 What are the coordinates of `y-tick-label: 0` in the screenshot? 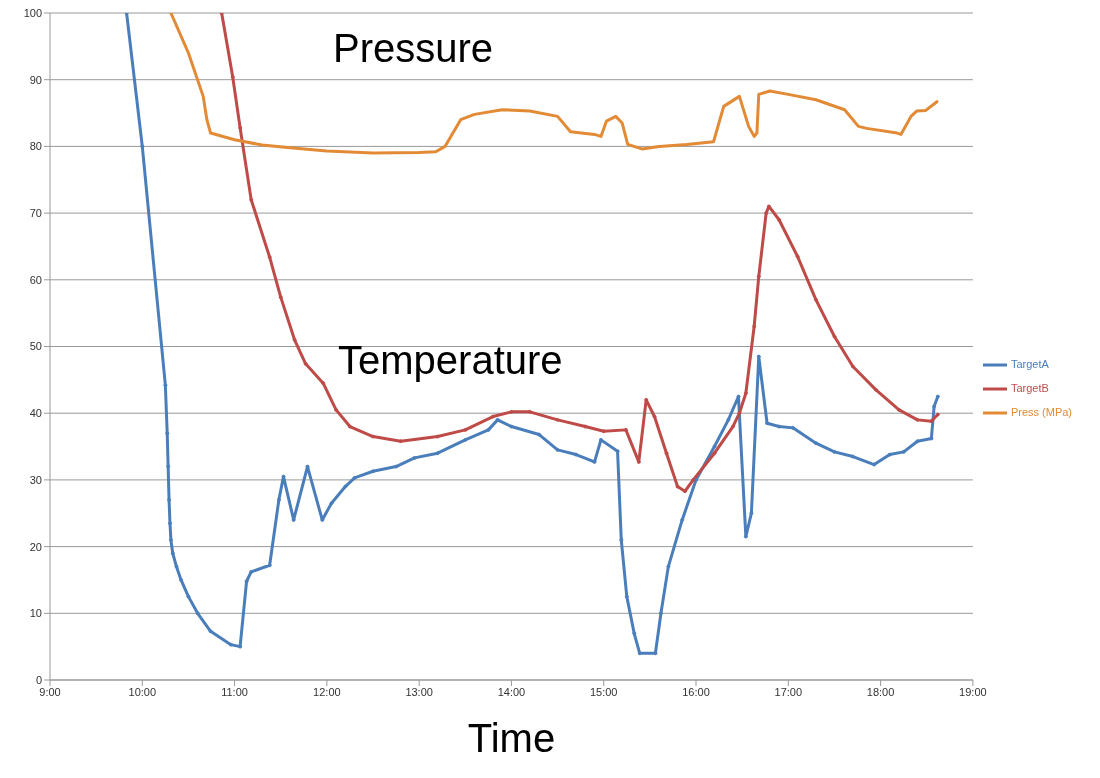 It's located at (38, 679).